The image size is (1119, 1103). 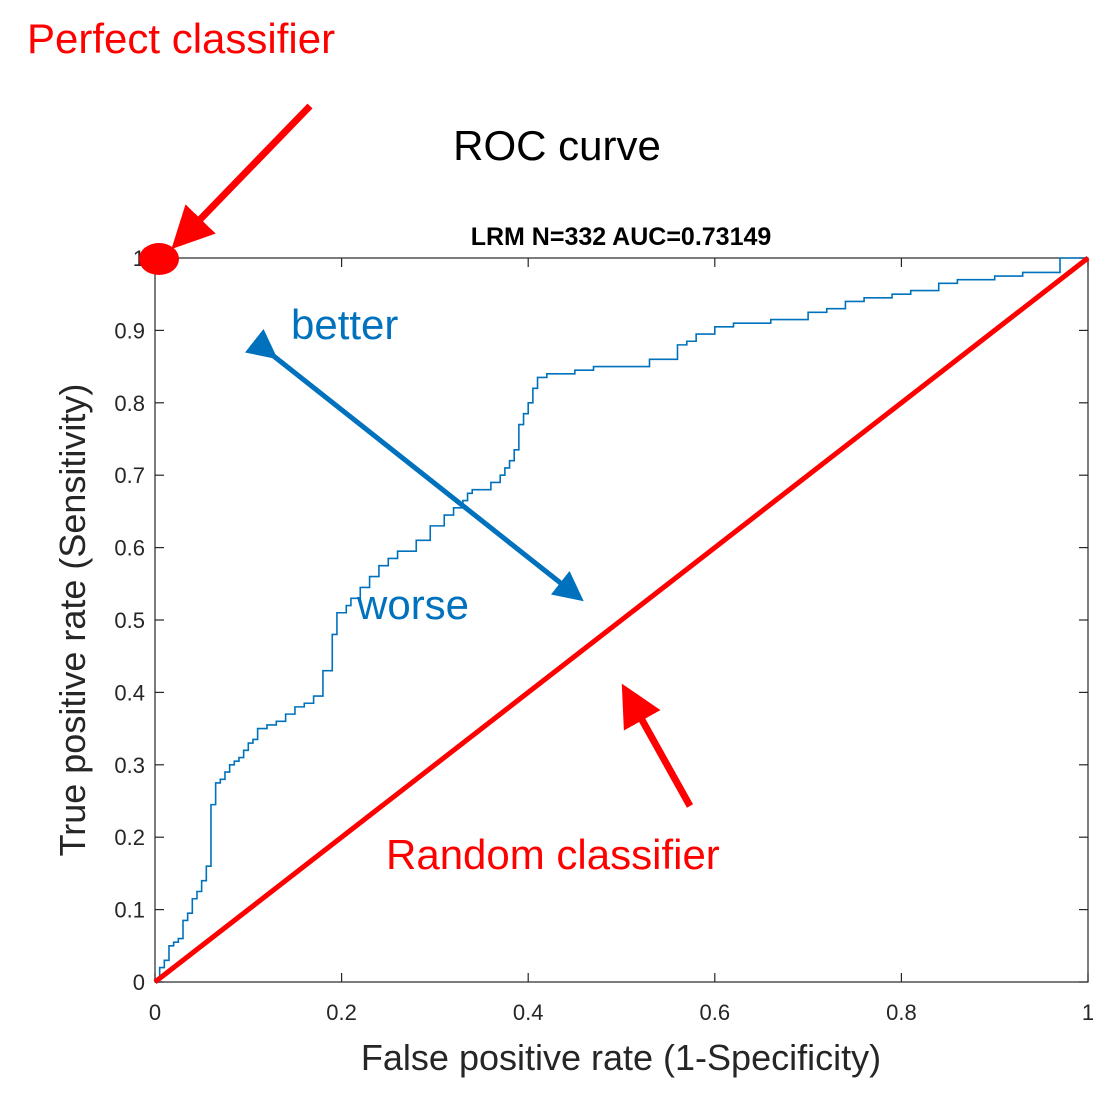 I want to click on y-tick-label: 0, so click(x=139, y=982).